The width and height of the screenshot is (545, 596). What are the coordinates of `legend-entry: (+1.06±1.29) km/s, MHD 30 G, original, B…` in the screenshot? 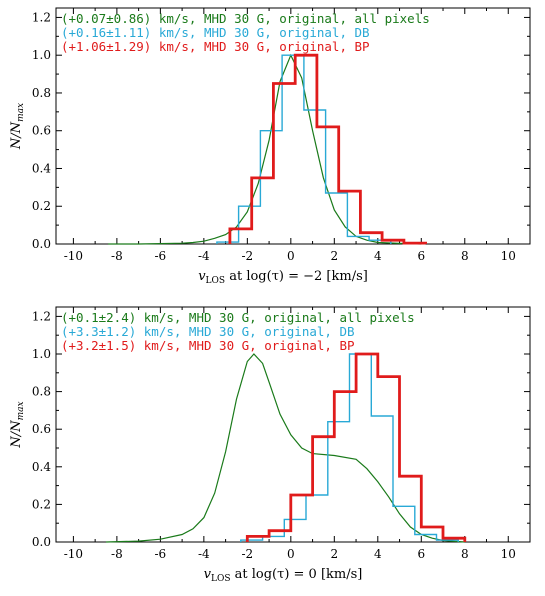 It's located at (215, 46).